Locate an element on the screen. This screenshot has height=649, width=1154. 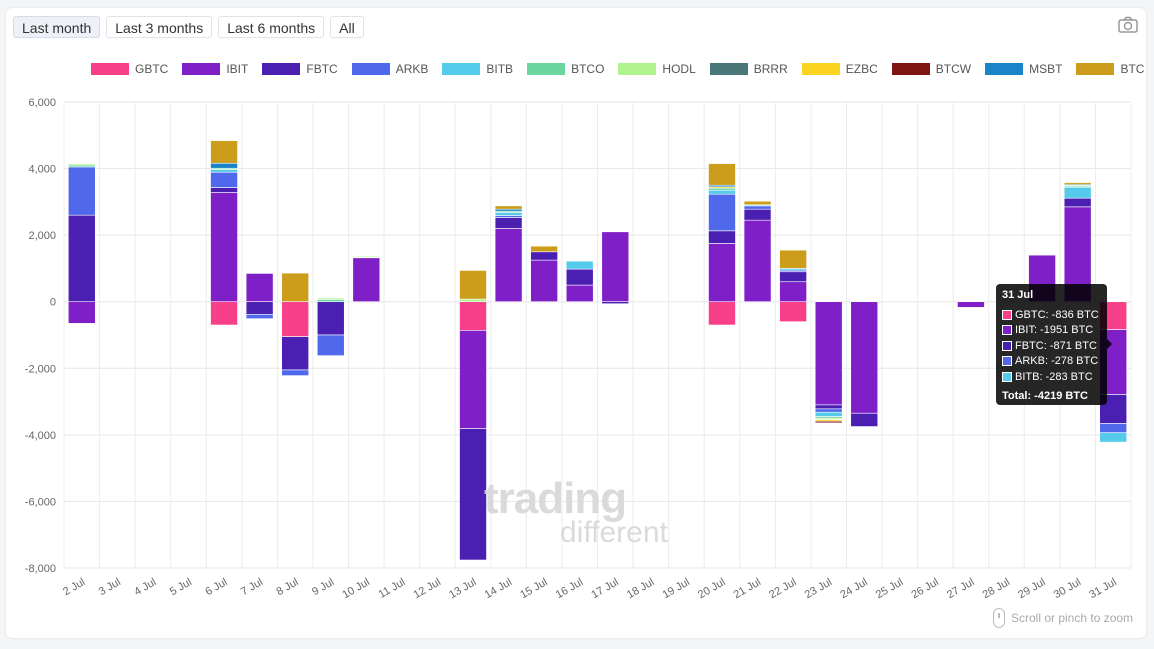
range-button-last-6-months: Last 6 months is located at coordinates (271, 27).